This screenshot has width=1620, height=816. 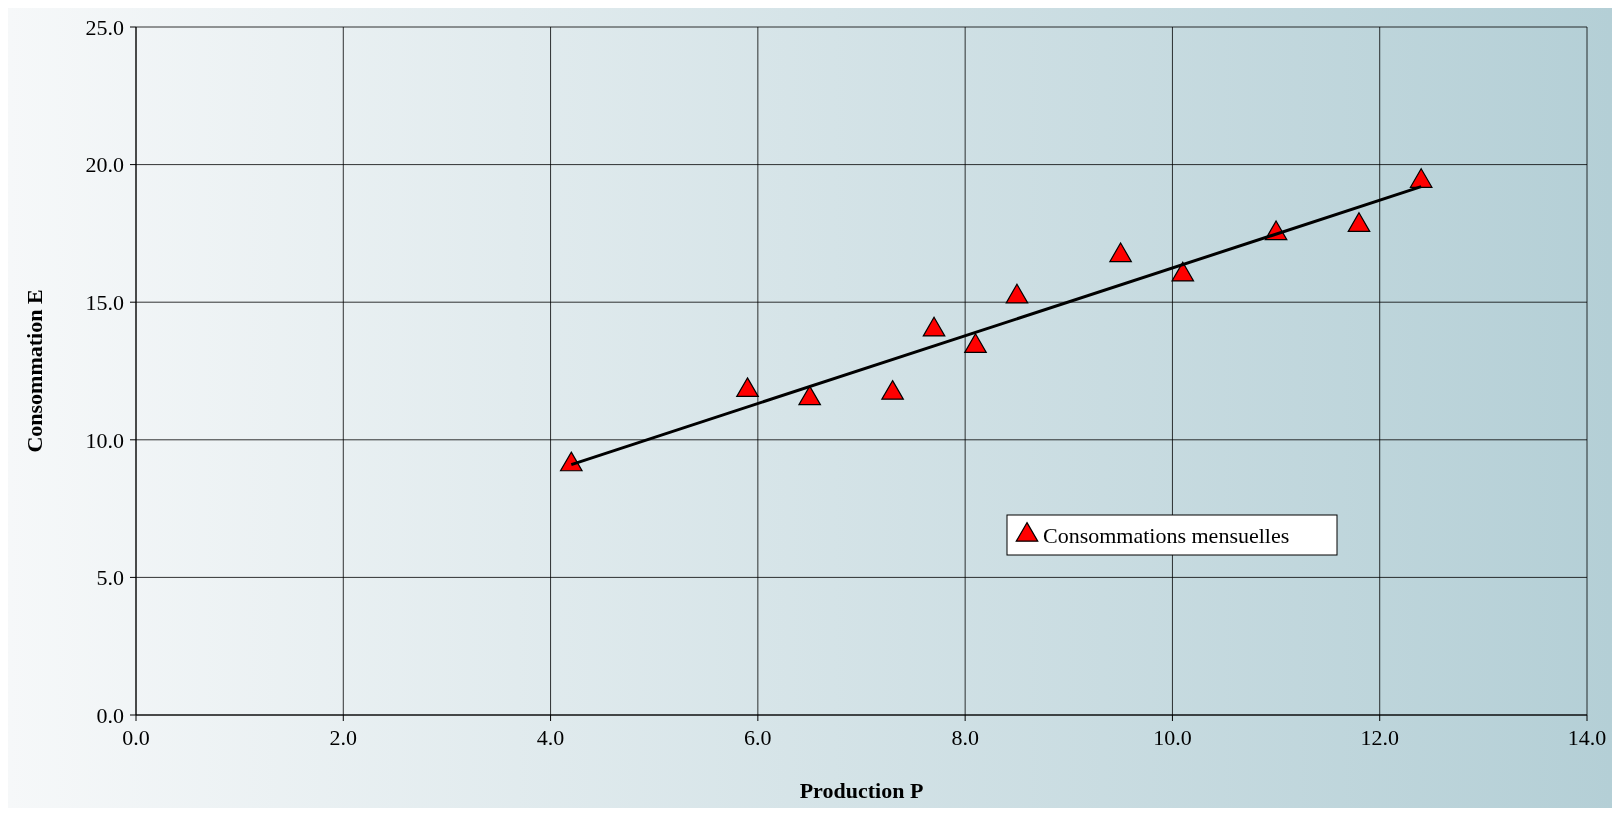 What do you see at coordinates (965, 737) in the screenshot?
I see `x-tick-label: 8.0` at bounding box center [965, 737].